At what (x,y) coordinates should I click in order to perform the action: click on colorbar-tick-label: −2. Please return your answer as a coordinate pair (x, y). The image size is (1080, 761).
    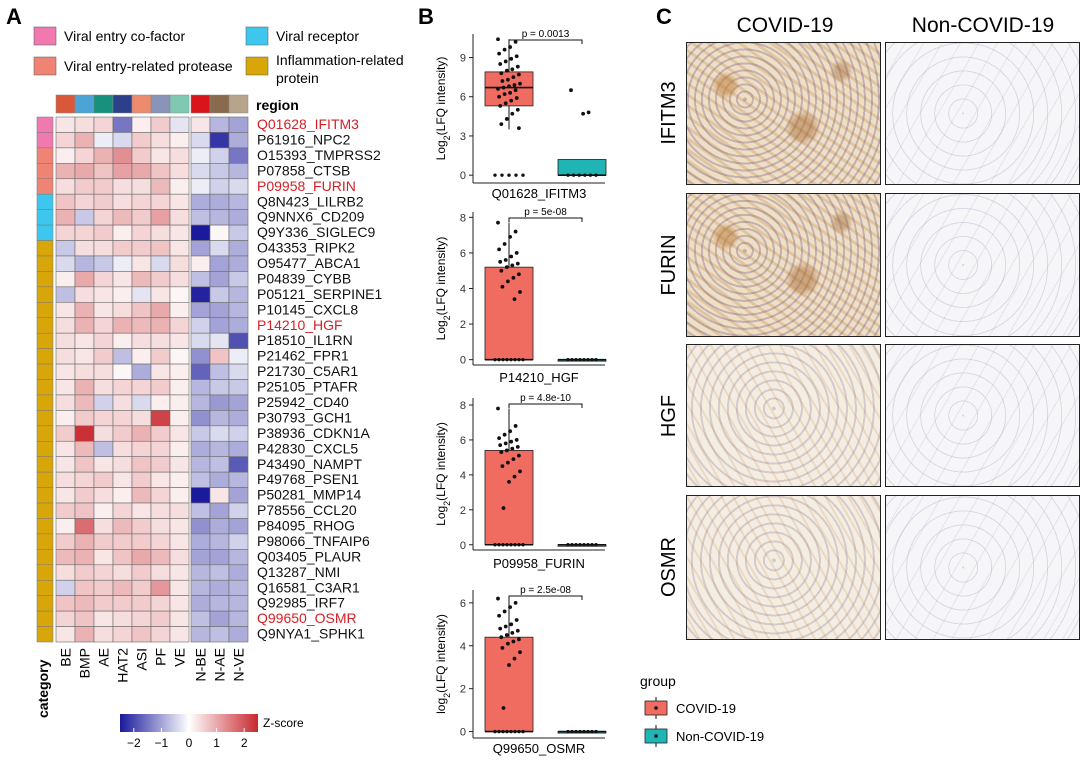
    Looking at the image, I should click on (134, 743).